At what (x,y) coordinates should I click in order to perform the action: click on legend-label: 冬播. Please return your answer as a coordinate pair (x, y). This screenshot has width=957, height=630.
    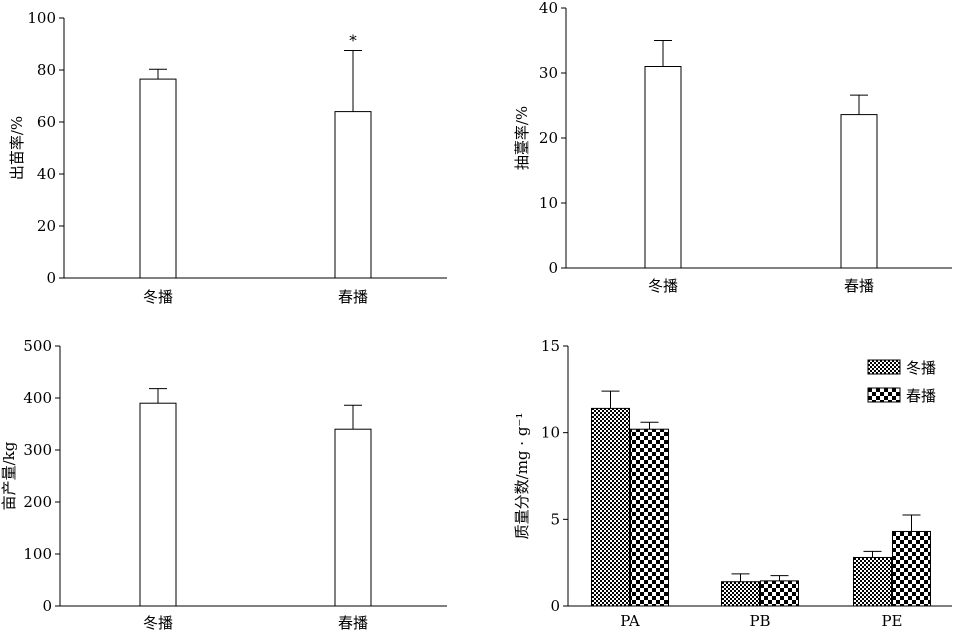
    Looking at the image, I should click on (921, 368).